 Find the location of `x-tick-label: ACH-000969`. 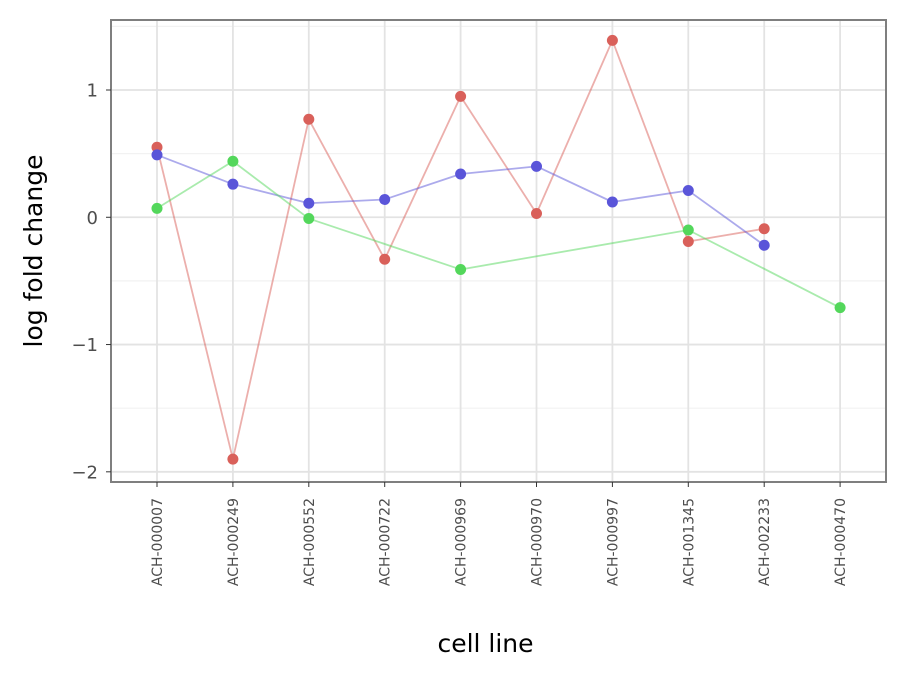

x-tick-label: ACH-000969 is located at coordinates (462, 542).